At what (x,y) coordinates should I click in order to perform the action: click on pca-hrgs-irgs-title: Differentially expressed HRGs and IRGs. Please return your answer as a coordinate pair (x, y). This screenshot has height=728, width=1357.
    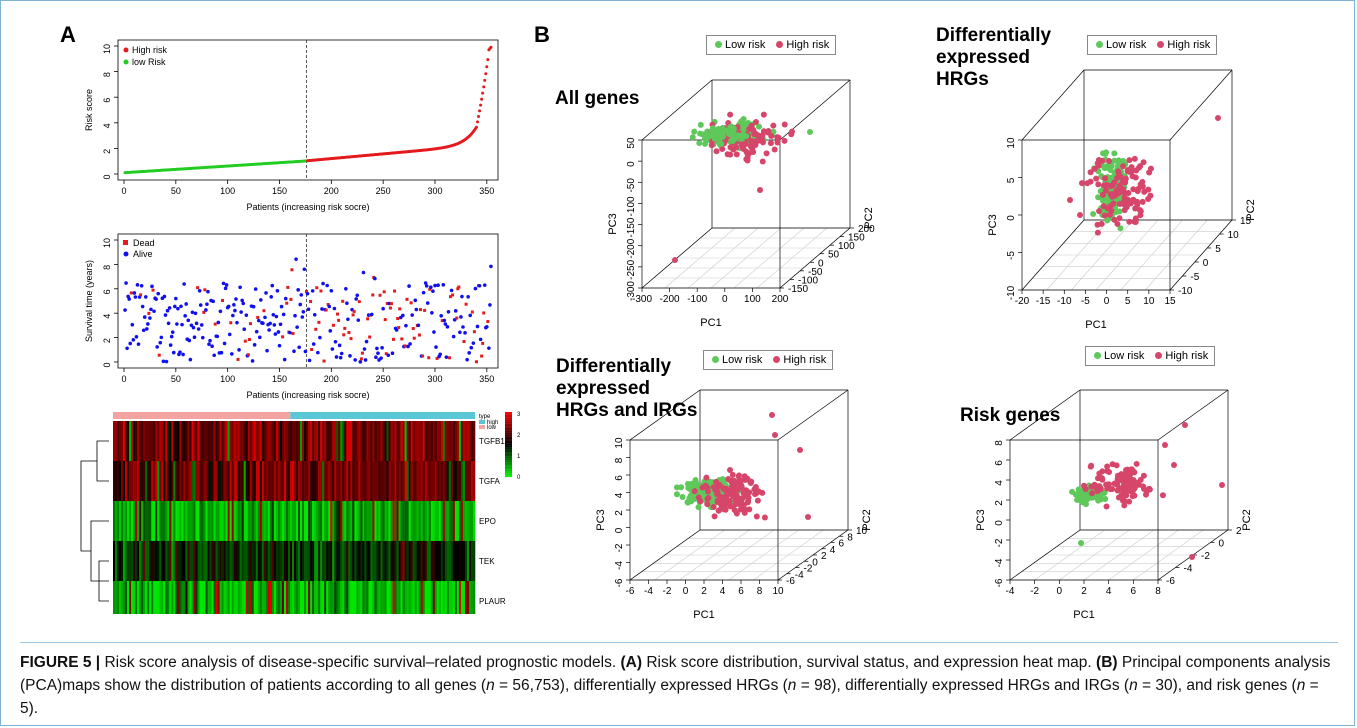
    Looking at the image, I should click on (627, 388).